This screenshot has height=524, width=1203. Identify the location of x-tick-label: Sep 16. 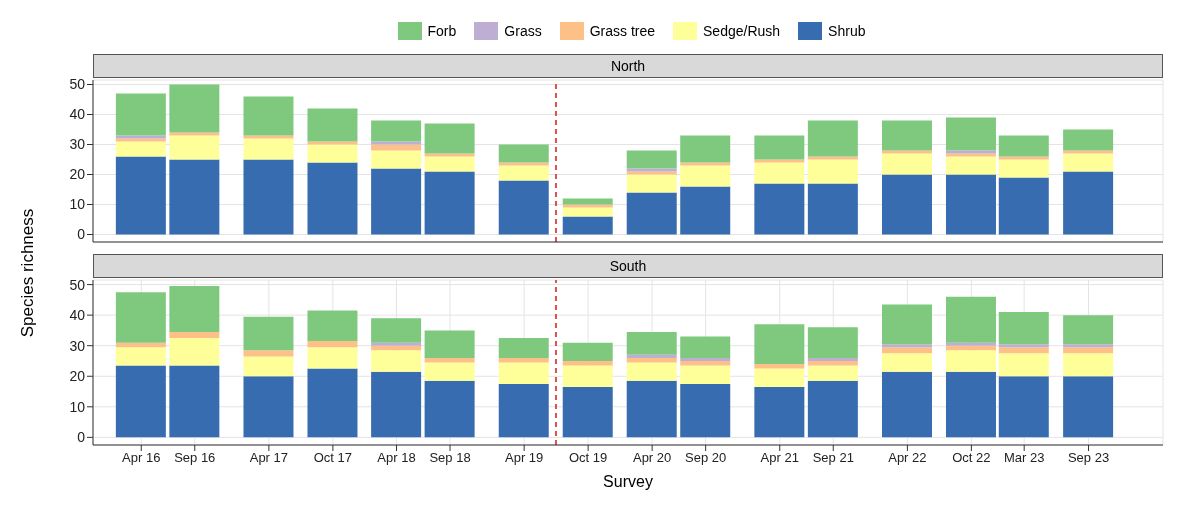
(195, 458).